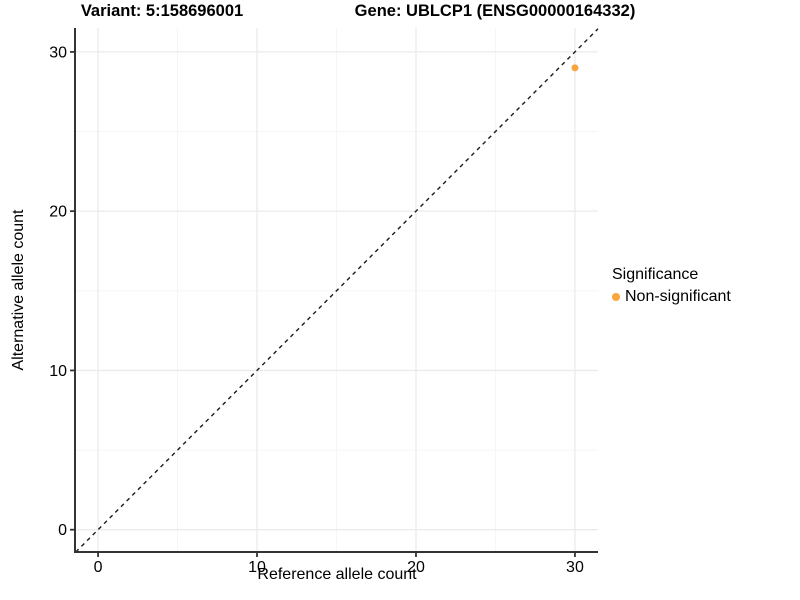 This screenshot has width=800, height=600. What do you see at coordinates (58, 212) in the screenshot?
I see `y-tick-label: 20` at bounding box center [58, 212].